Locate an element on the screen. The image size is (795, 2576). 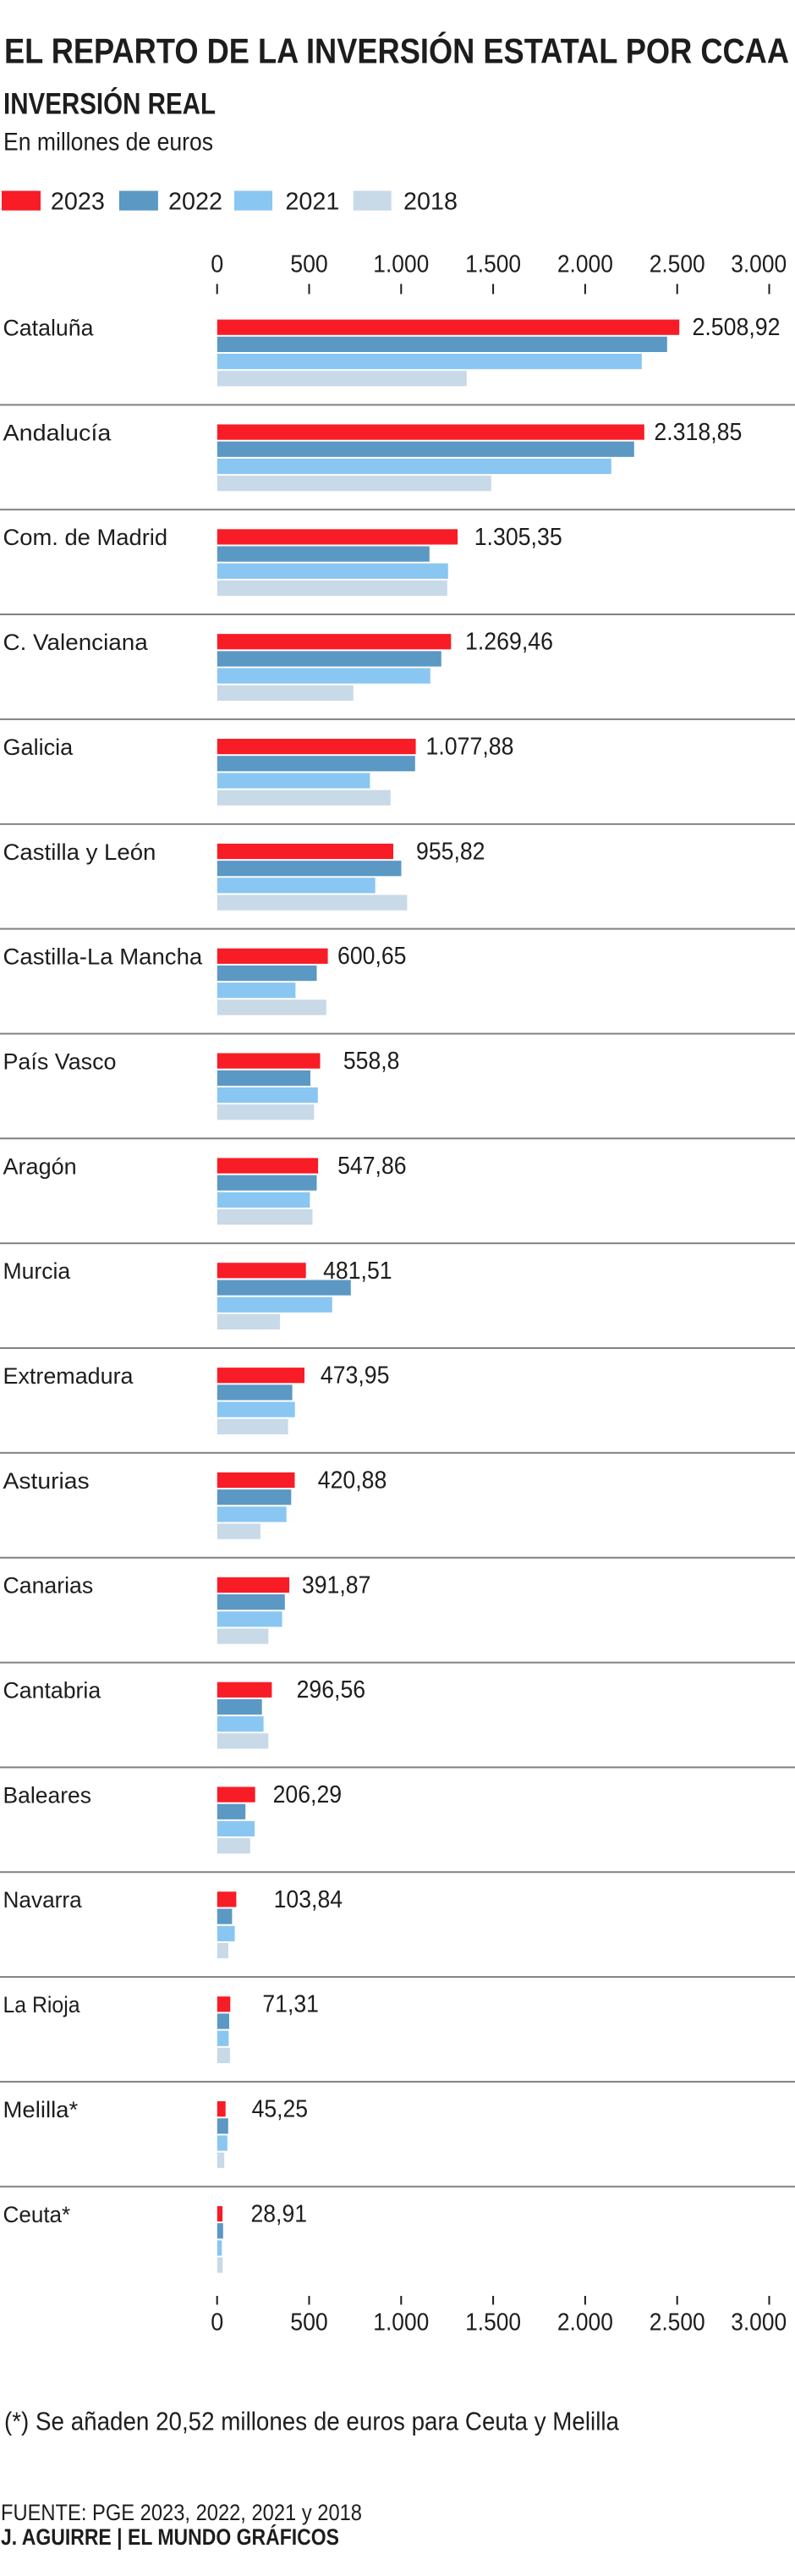
svg-text: 2022 is located at coordinates (195, 202).